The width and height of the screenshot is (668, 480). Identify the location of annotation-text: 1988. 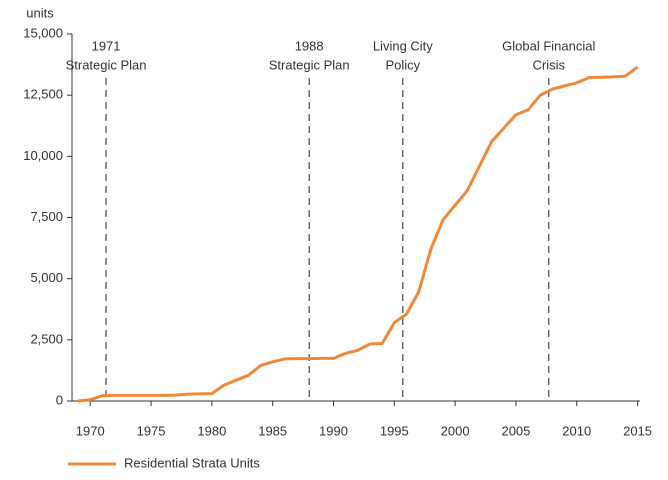
(309, 45).